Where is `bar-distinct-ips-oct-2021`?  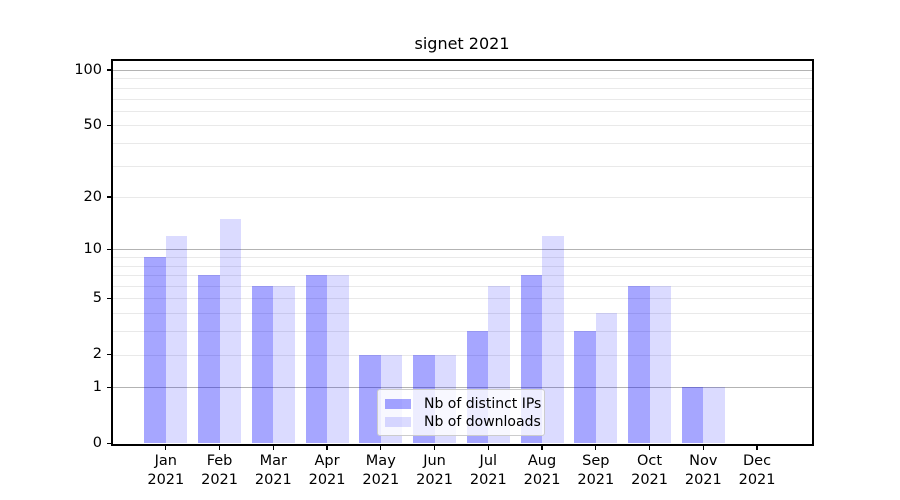
bar-distinct-ips-oct-2021 is located at coordinates (639, 365).